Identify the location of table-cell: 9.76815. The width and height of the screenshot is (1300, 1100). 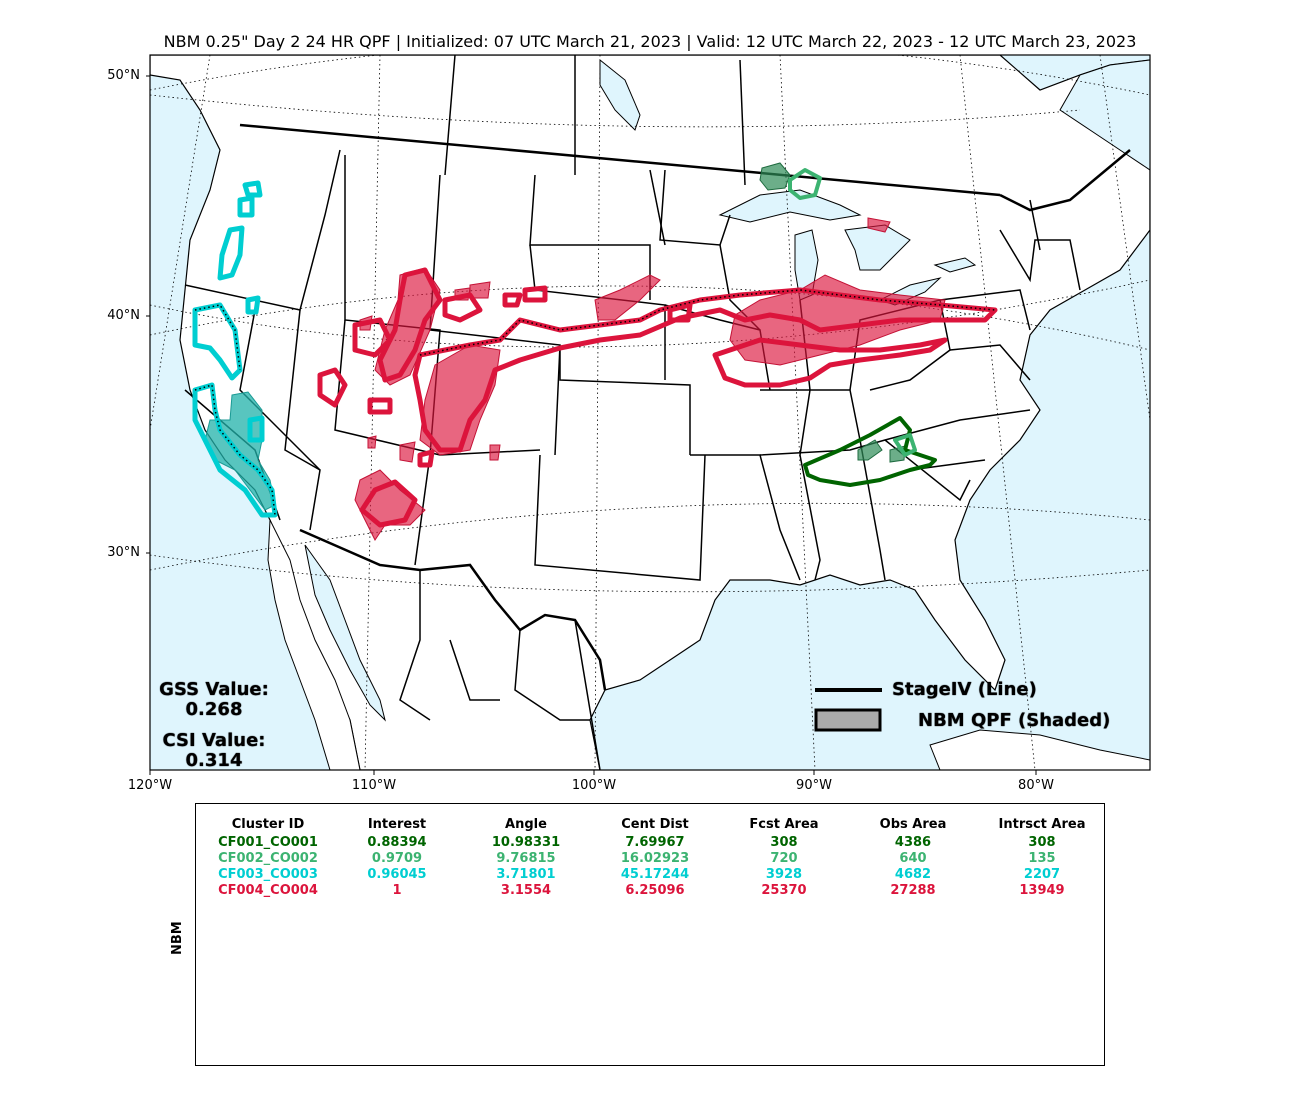
(526, 858).